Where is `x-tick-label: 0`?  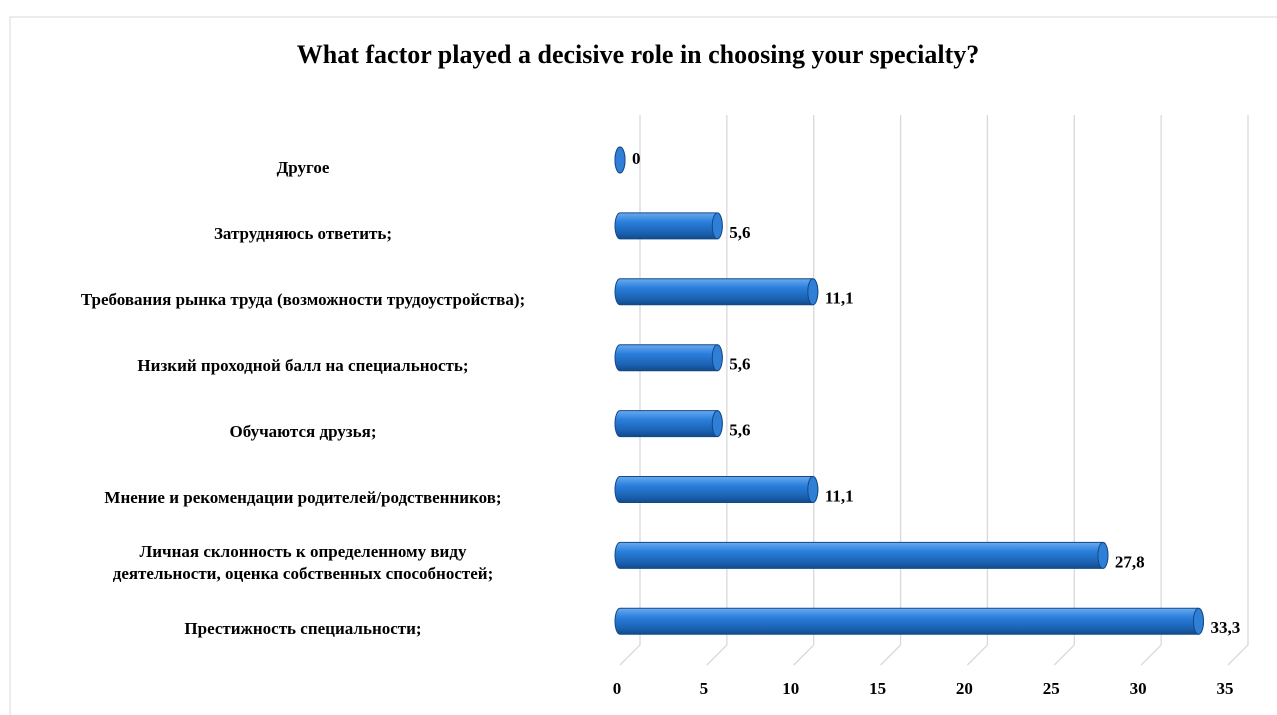 x-tick-label: 0 is located at coordinates (617, 688).